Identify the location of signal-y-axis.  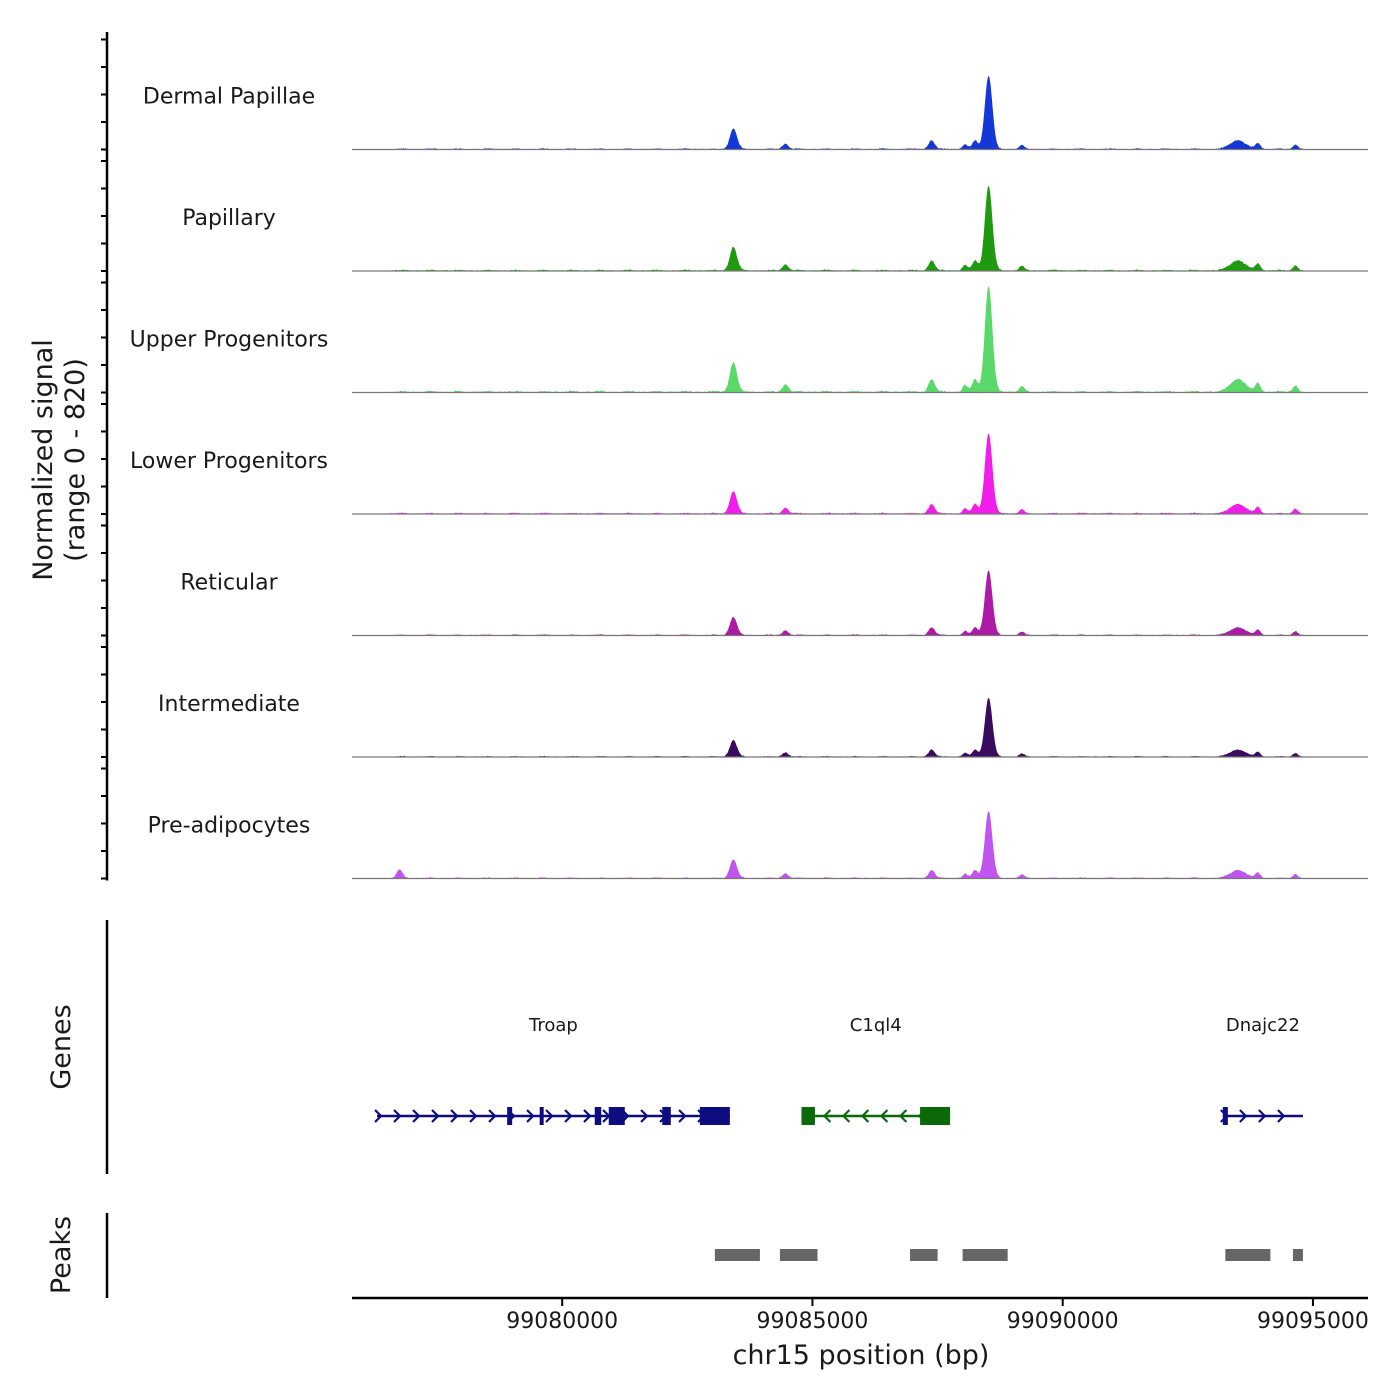
(105, 456).